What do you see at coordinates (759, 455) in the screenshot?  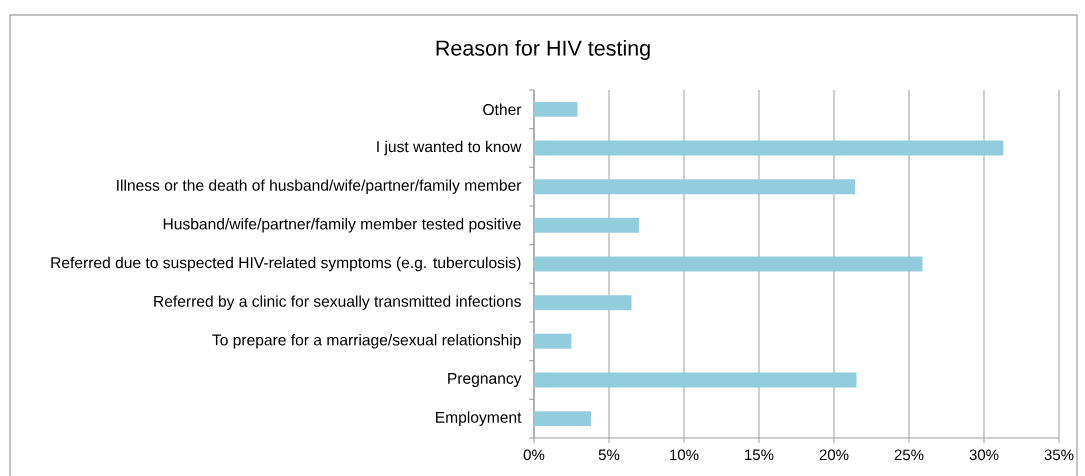 I see `x-tick-label: 15%` at bounding box center [759, 455].